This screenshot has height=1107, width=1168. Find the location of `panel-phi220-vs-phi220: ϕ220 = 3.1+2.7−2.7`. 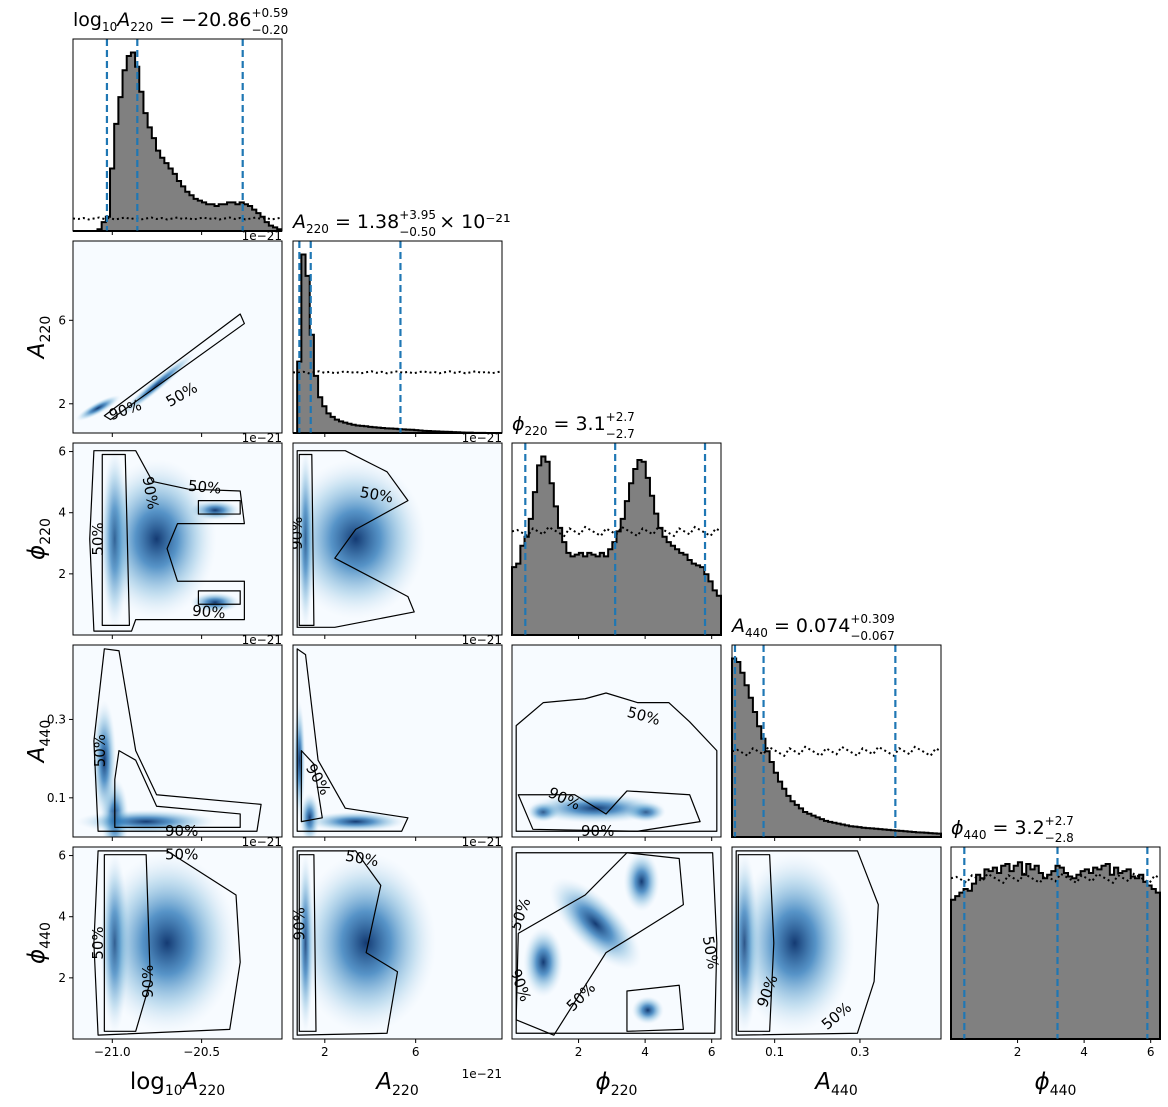

panel-phi220-vs-phi220: ϕ220 = 3.1+2.7−2.7 is located at coordinates (616, 524).